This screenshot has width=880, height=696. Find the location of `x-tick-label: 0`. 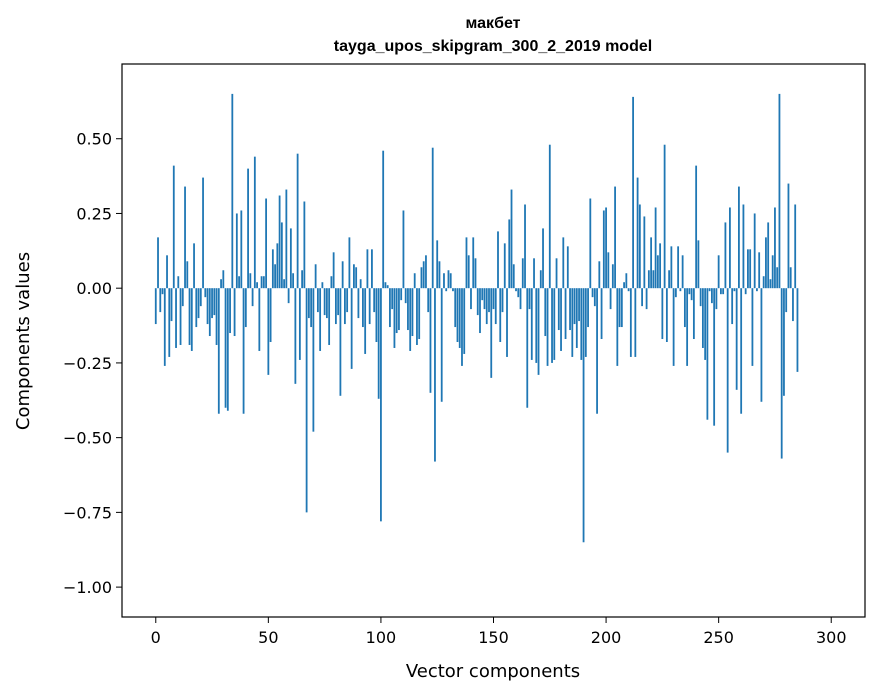

x-tick-label: 0 is located at coordinates (156, 637).